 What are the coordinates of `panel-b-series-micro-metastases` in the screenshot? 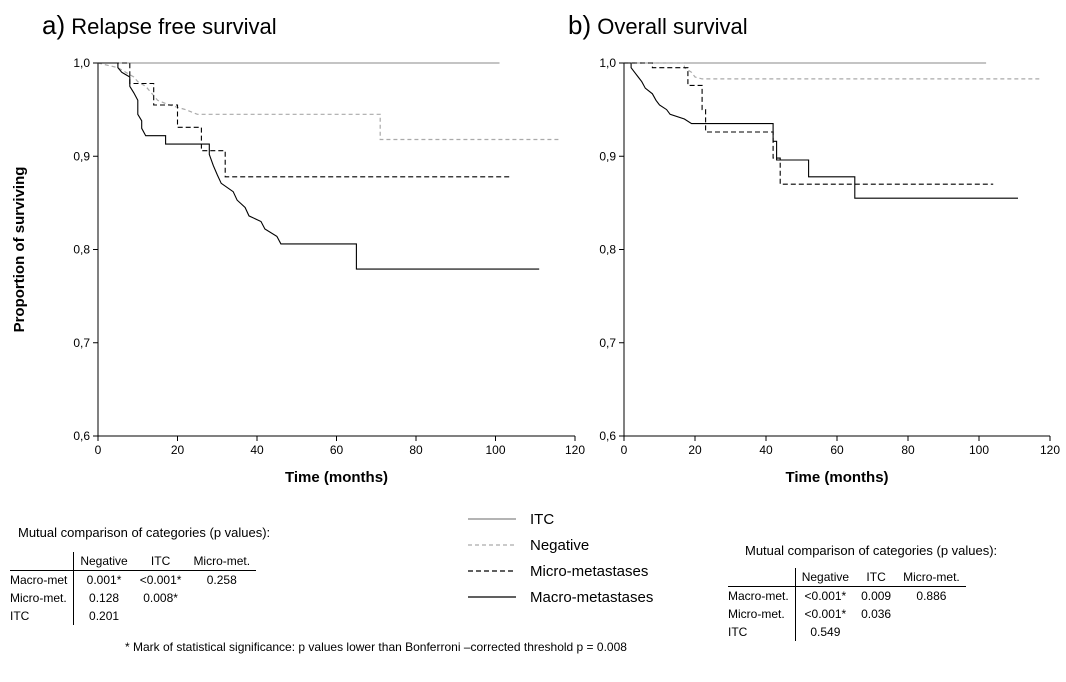 It's located at (809, 123).